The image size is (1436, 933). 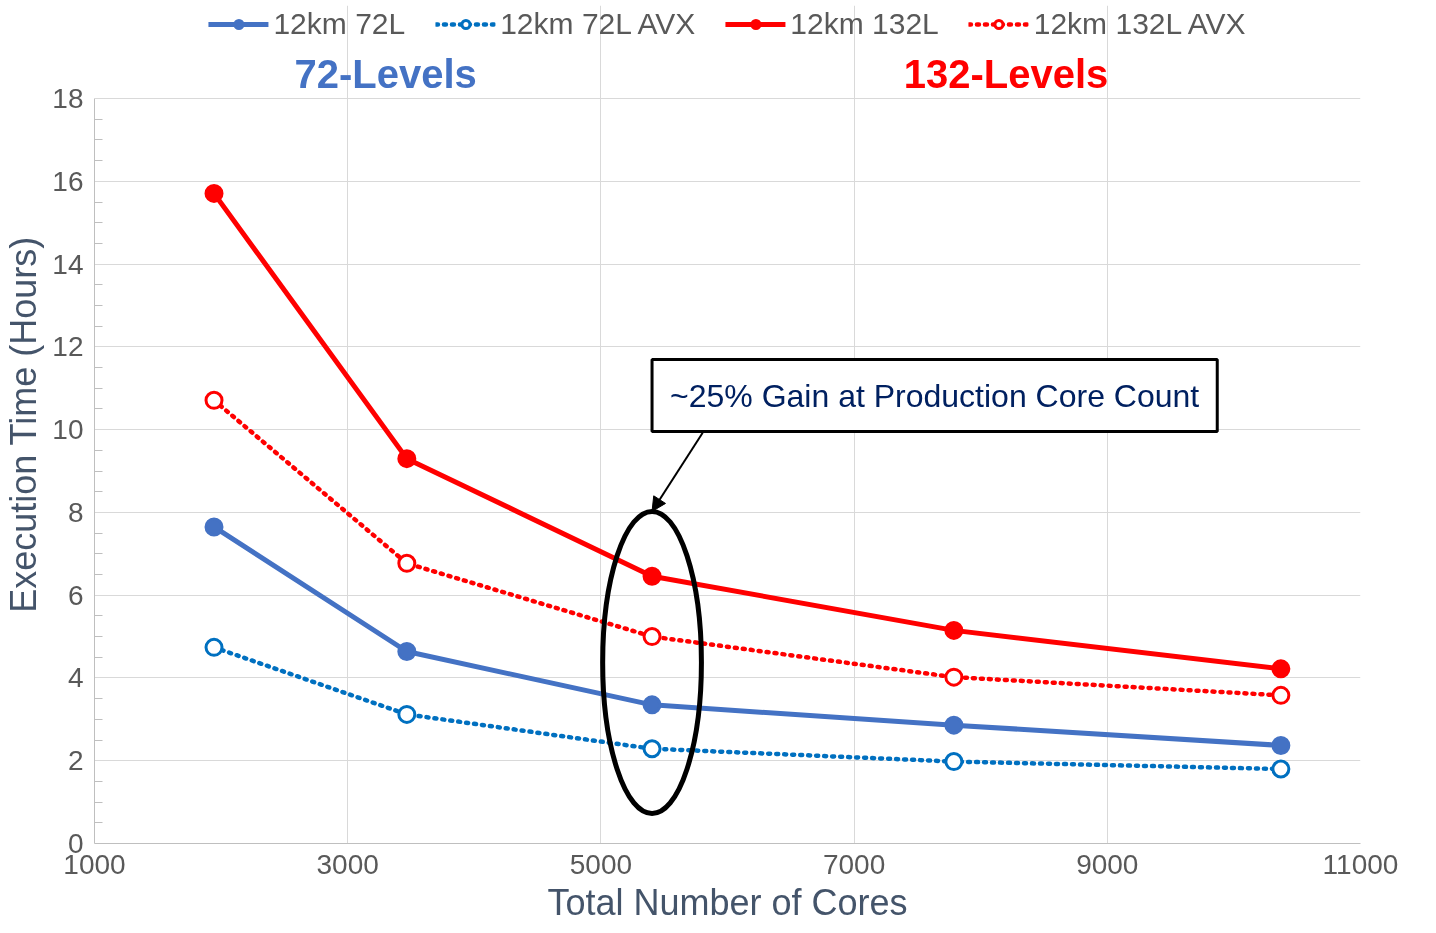 What do you see at coordinates (727, 902) in the screenshot?
I see `x-axis-title: Total Number of Cores` at bounding box center [727, 902].